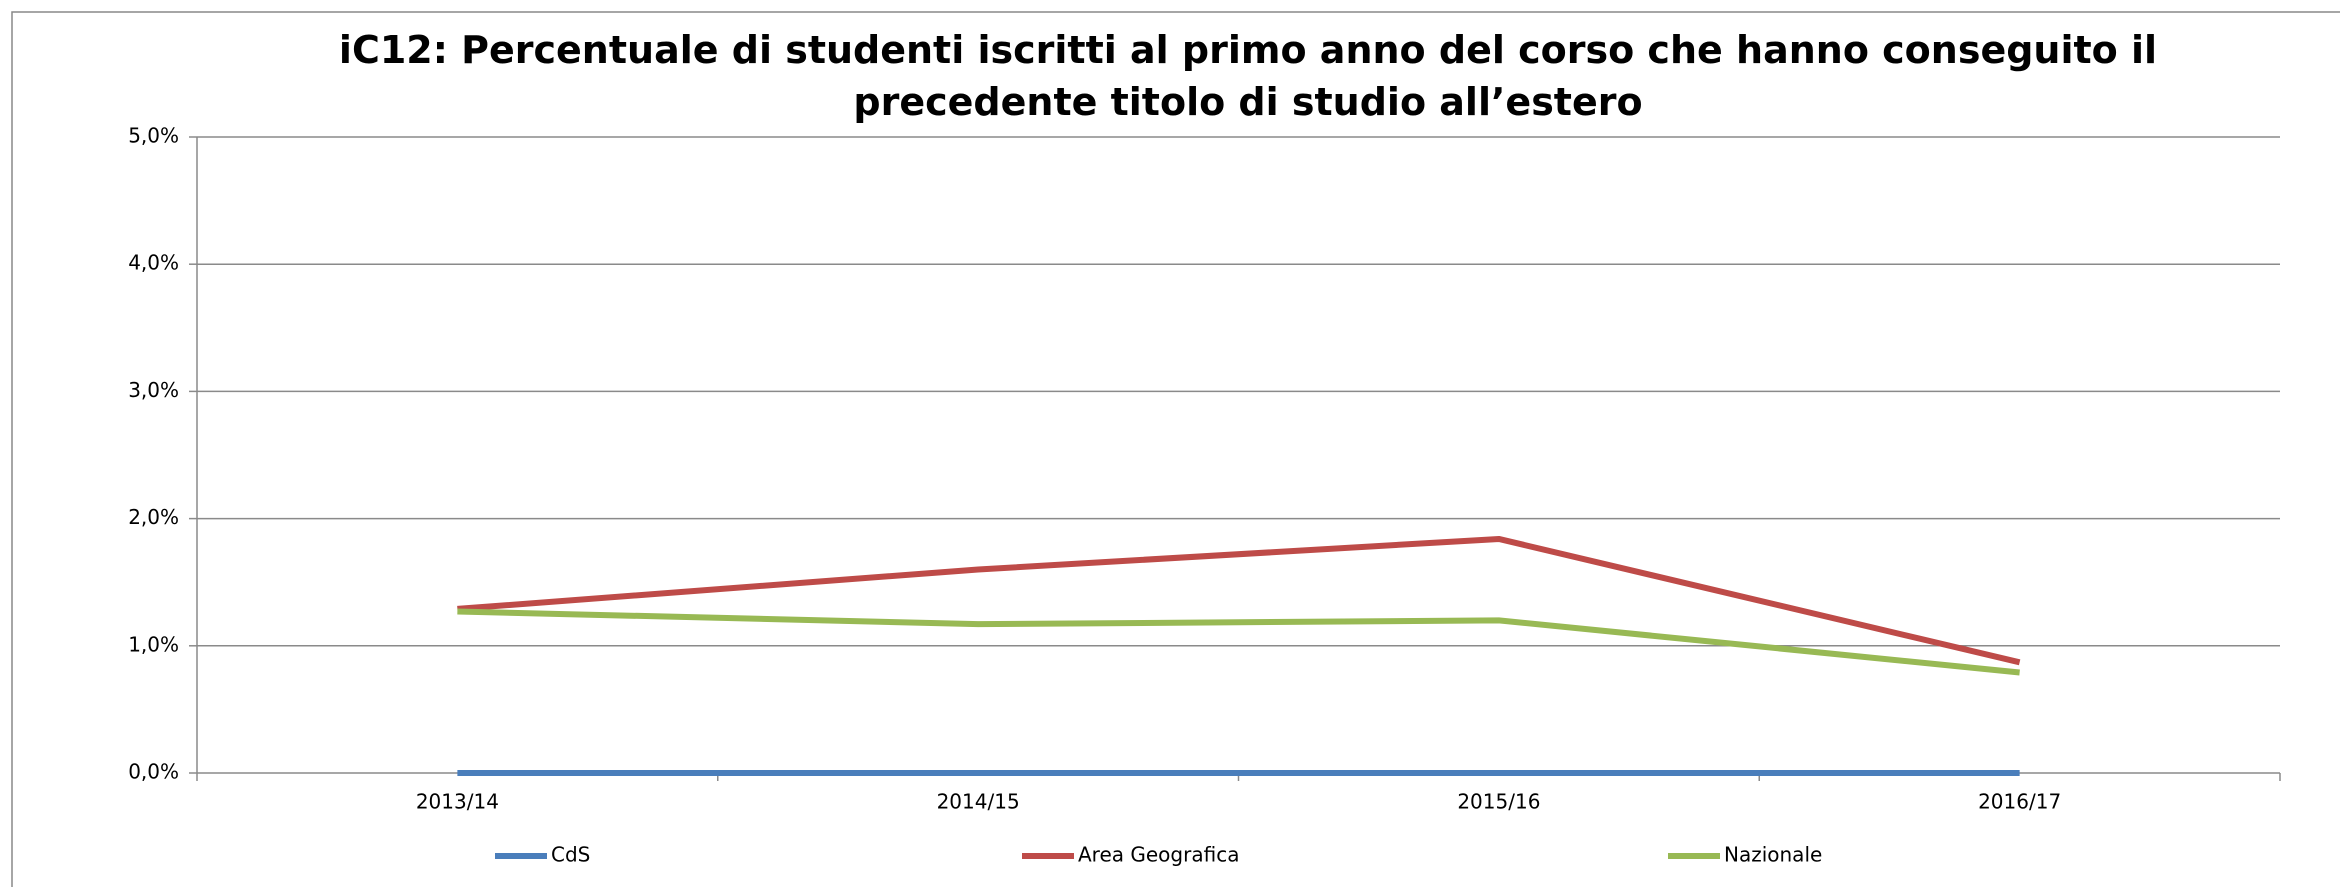 The image size is (2340, 887). Describe the element at coordinates (1773, 855) in the screenshot. I see `legend-label: Nazionale` at that location.